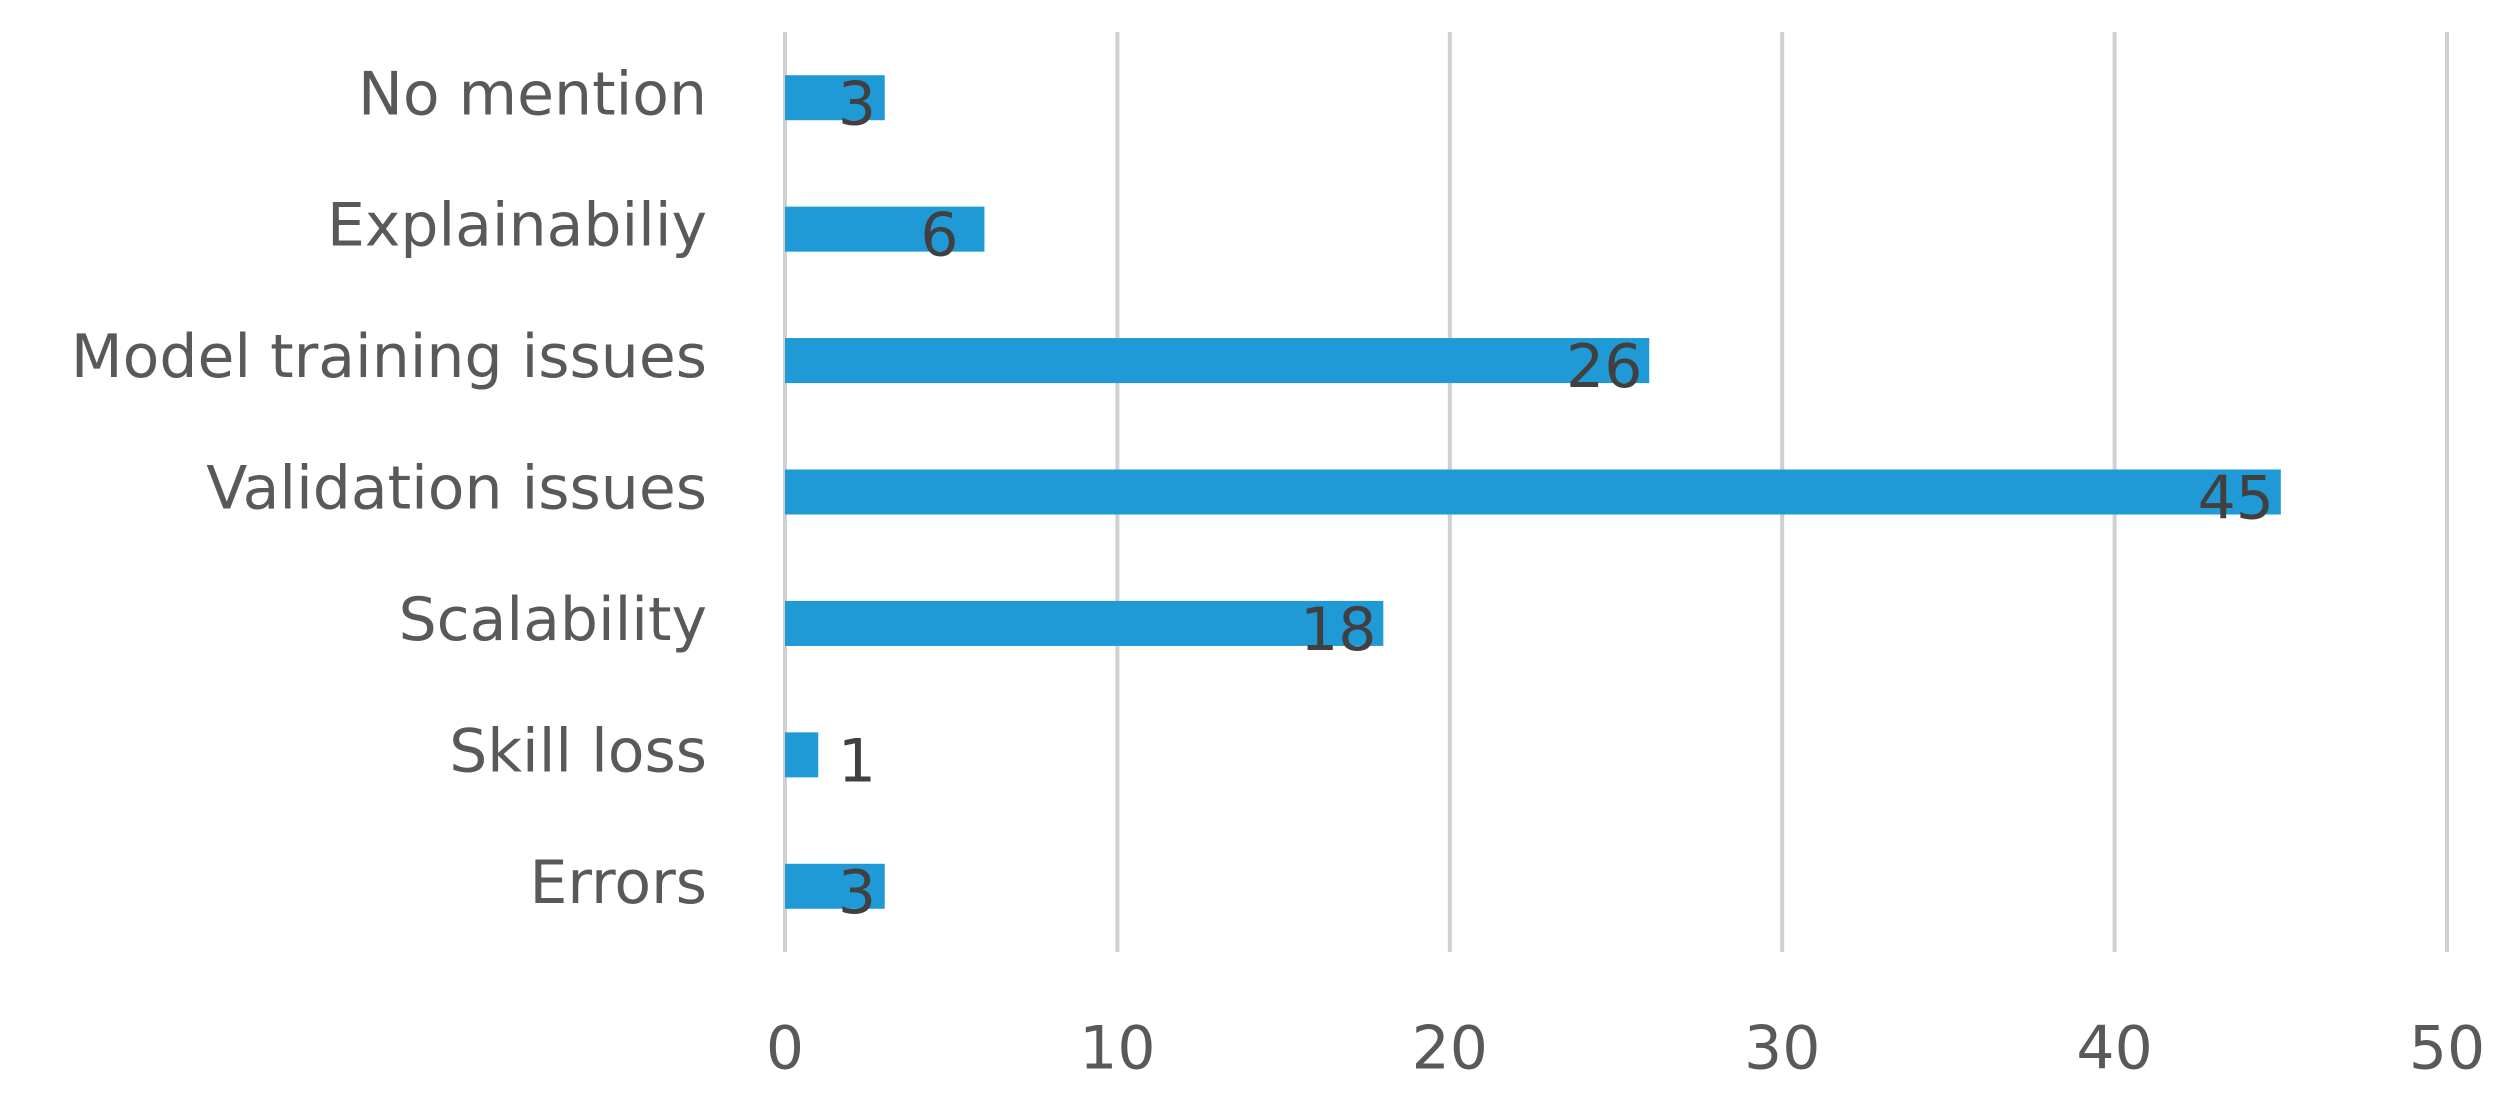  Describe the element at coordinates (1782, 1049) in the screenshot. I see `x-tick-label: 30` at that location.